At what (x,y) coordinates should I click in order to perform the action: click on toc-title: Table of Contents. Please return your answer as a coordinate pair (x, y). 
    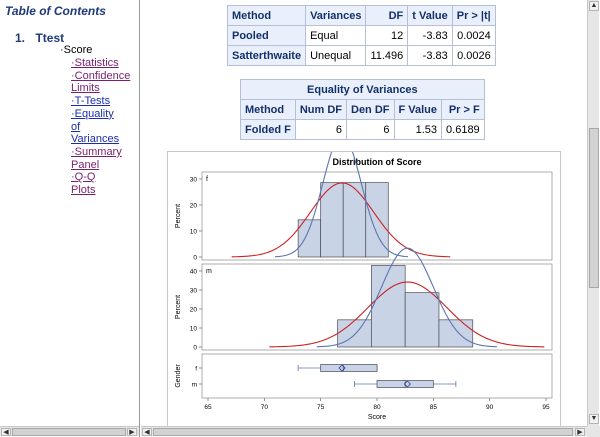
    Looking at the image, I should click on (55, 11).